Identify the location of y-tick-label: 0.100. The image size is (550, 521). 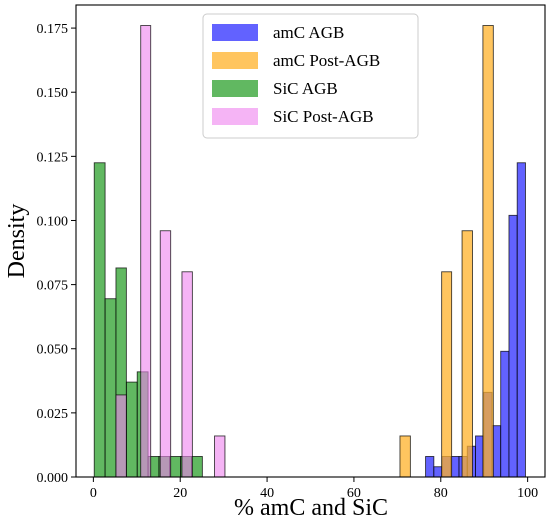
(53, 221).